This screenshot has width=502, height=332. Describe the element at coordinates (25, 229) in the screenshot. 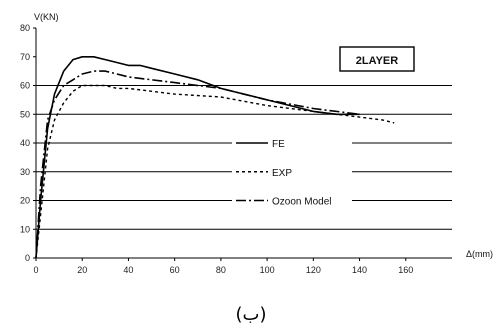

I see `y-tick-label-10: 10` at that location.